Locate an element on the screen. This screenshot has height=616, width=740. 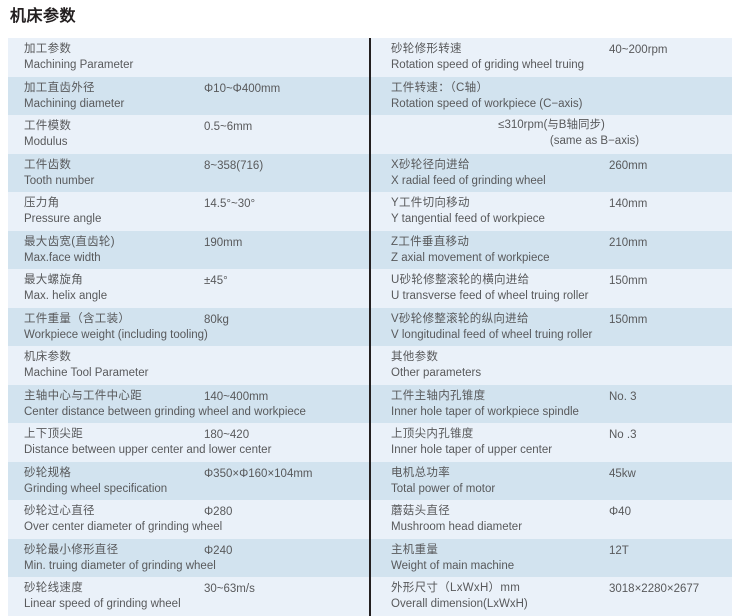
row-label-zh: 最大齿宽(直齿轮) is located at coordinates (69, 241).